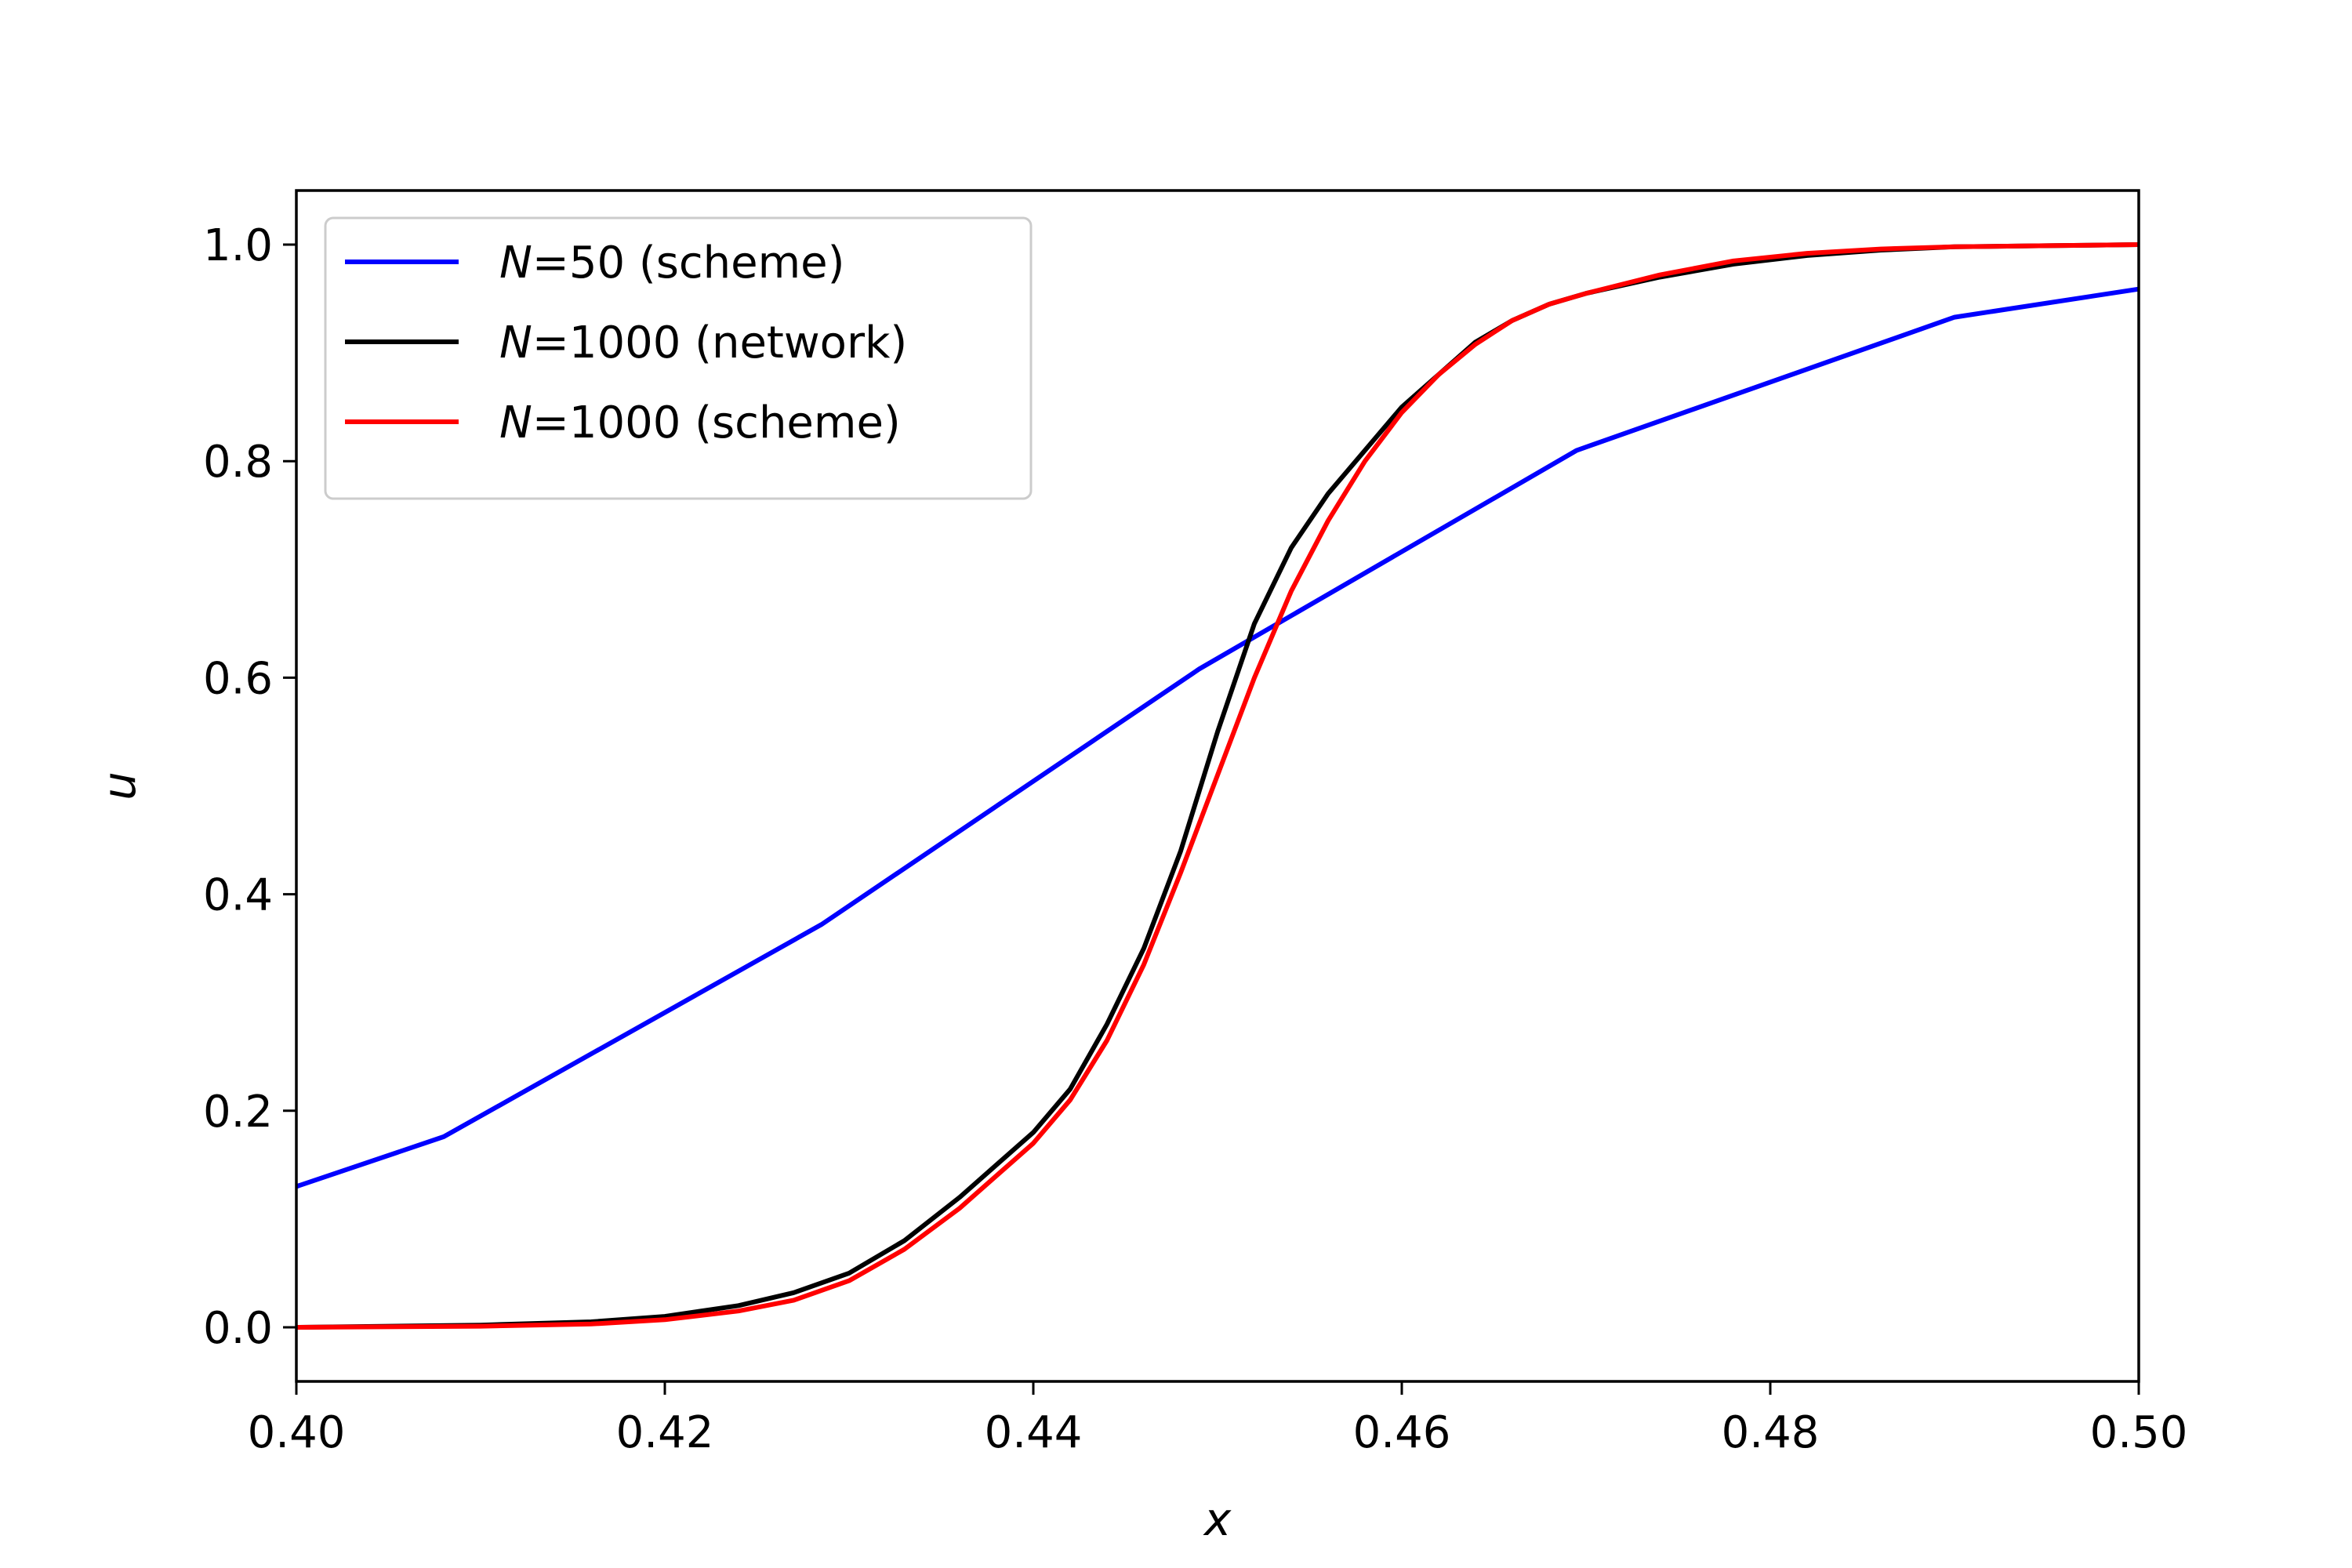  Describe the element at coordinates (1034, 1432) in the screenshot. I see `x-tick-label: 0.44` at that location.